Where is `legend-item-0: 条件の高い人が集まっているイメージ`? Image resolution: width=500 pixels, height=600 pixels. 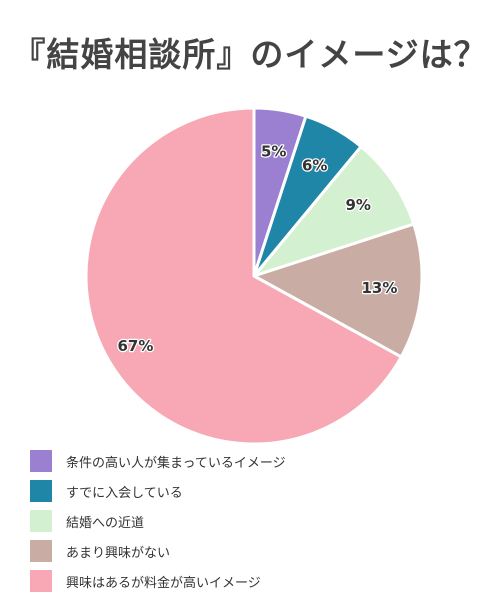 legend-item-0: 条件の高い人が集まっているイメージ is located at coordinates (158, 461).